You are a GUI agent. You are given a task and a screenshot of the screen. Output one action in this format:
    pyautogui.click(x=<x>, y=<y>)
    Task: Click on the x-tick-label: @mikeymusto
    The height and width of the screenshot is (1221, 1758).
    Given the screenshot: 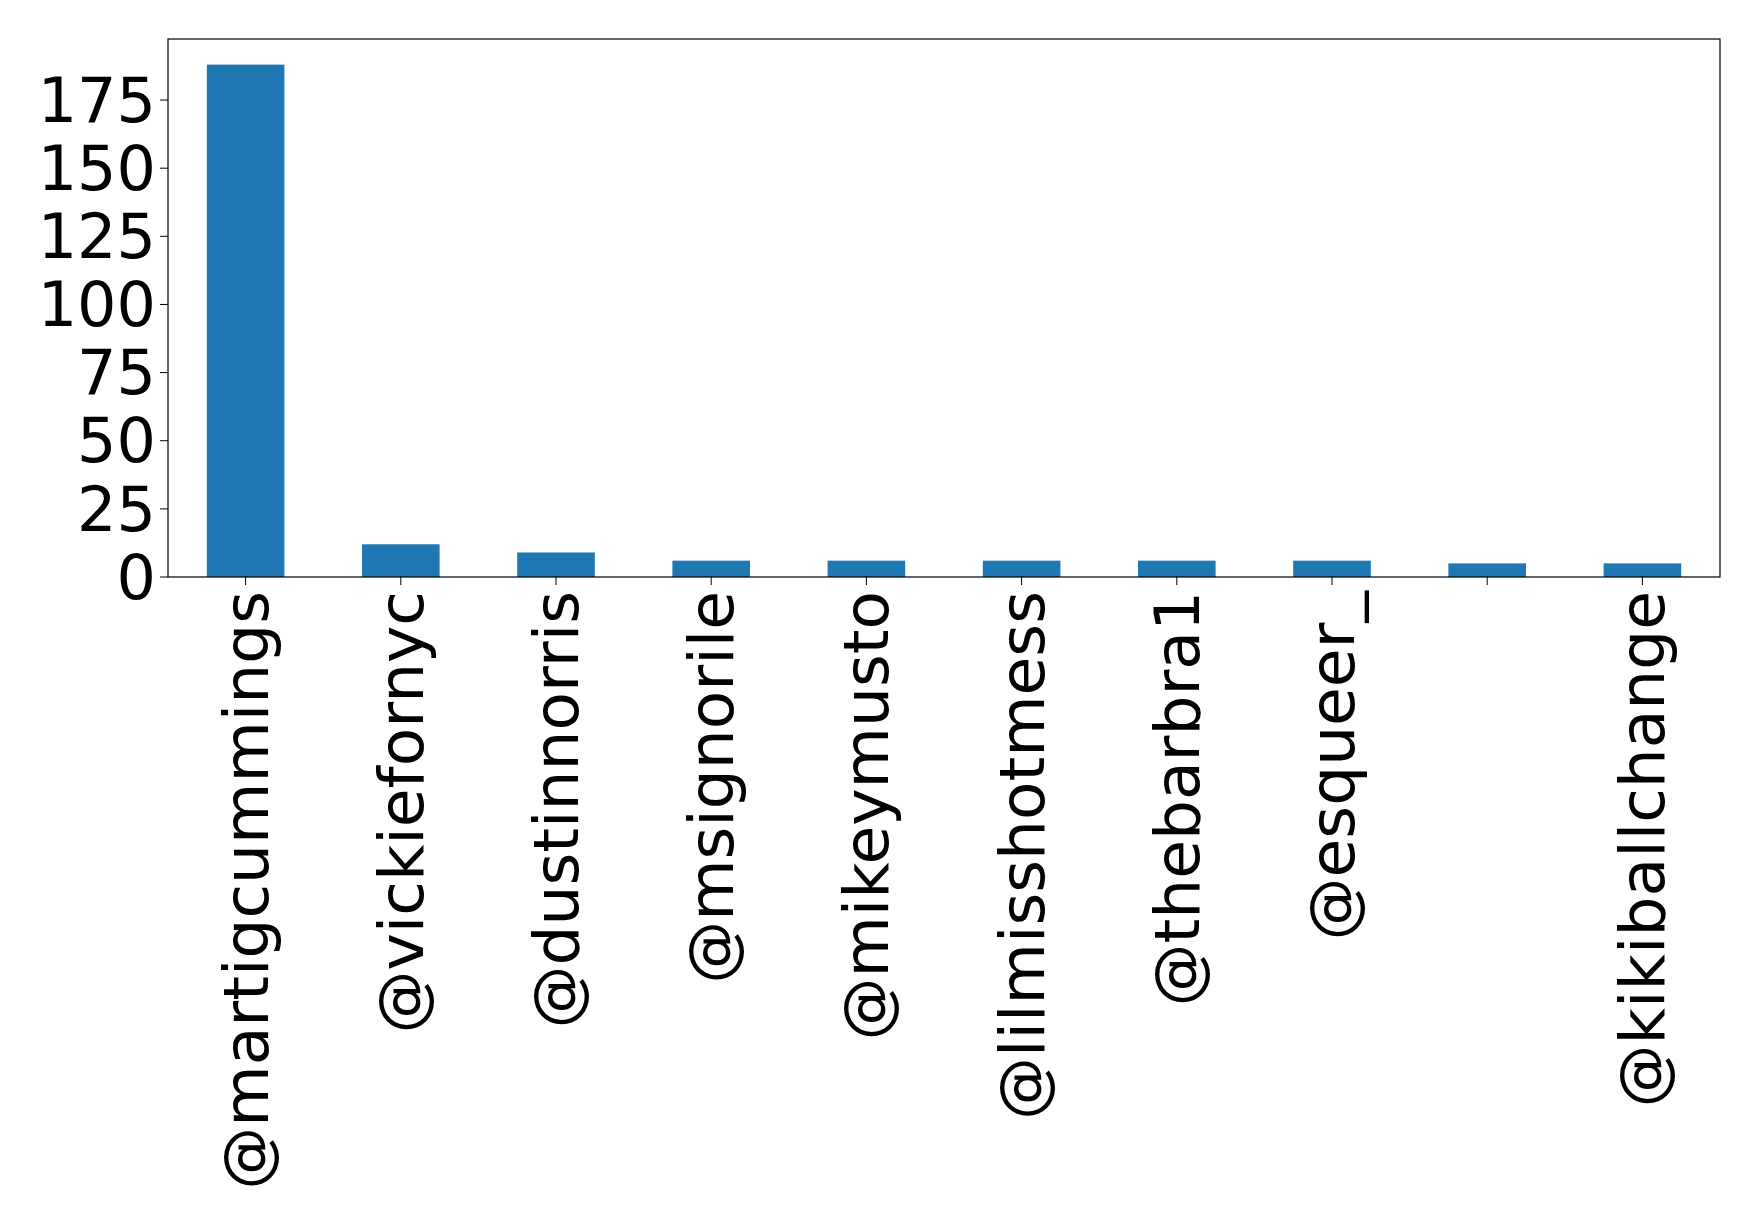 What is the action you would take?
    pyautogui.click(x=867, y=816)
    